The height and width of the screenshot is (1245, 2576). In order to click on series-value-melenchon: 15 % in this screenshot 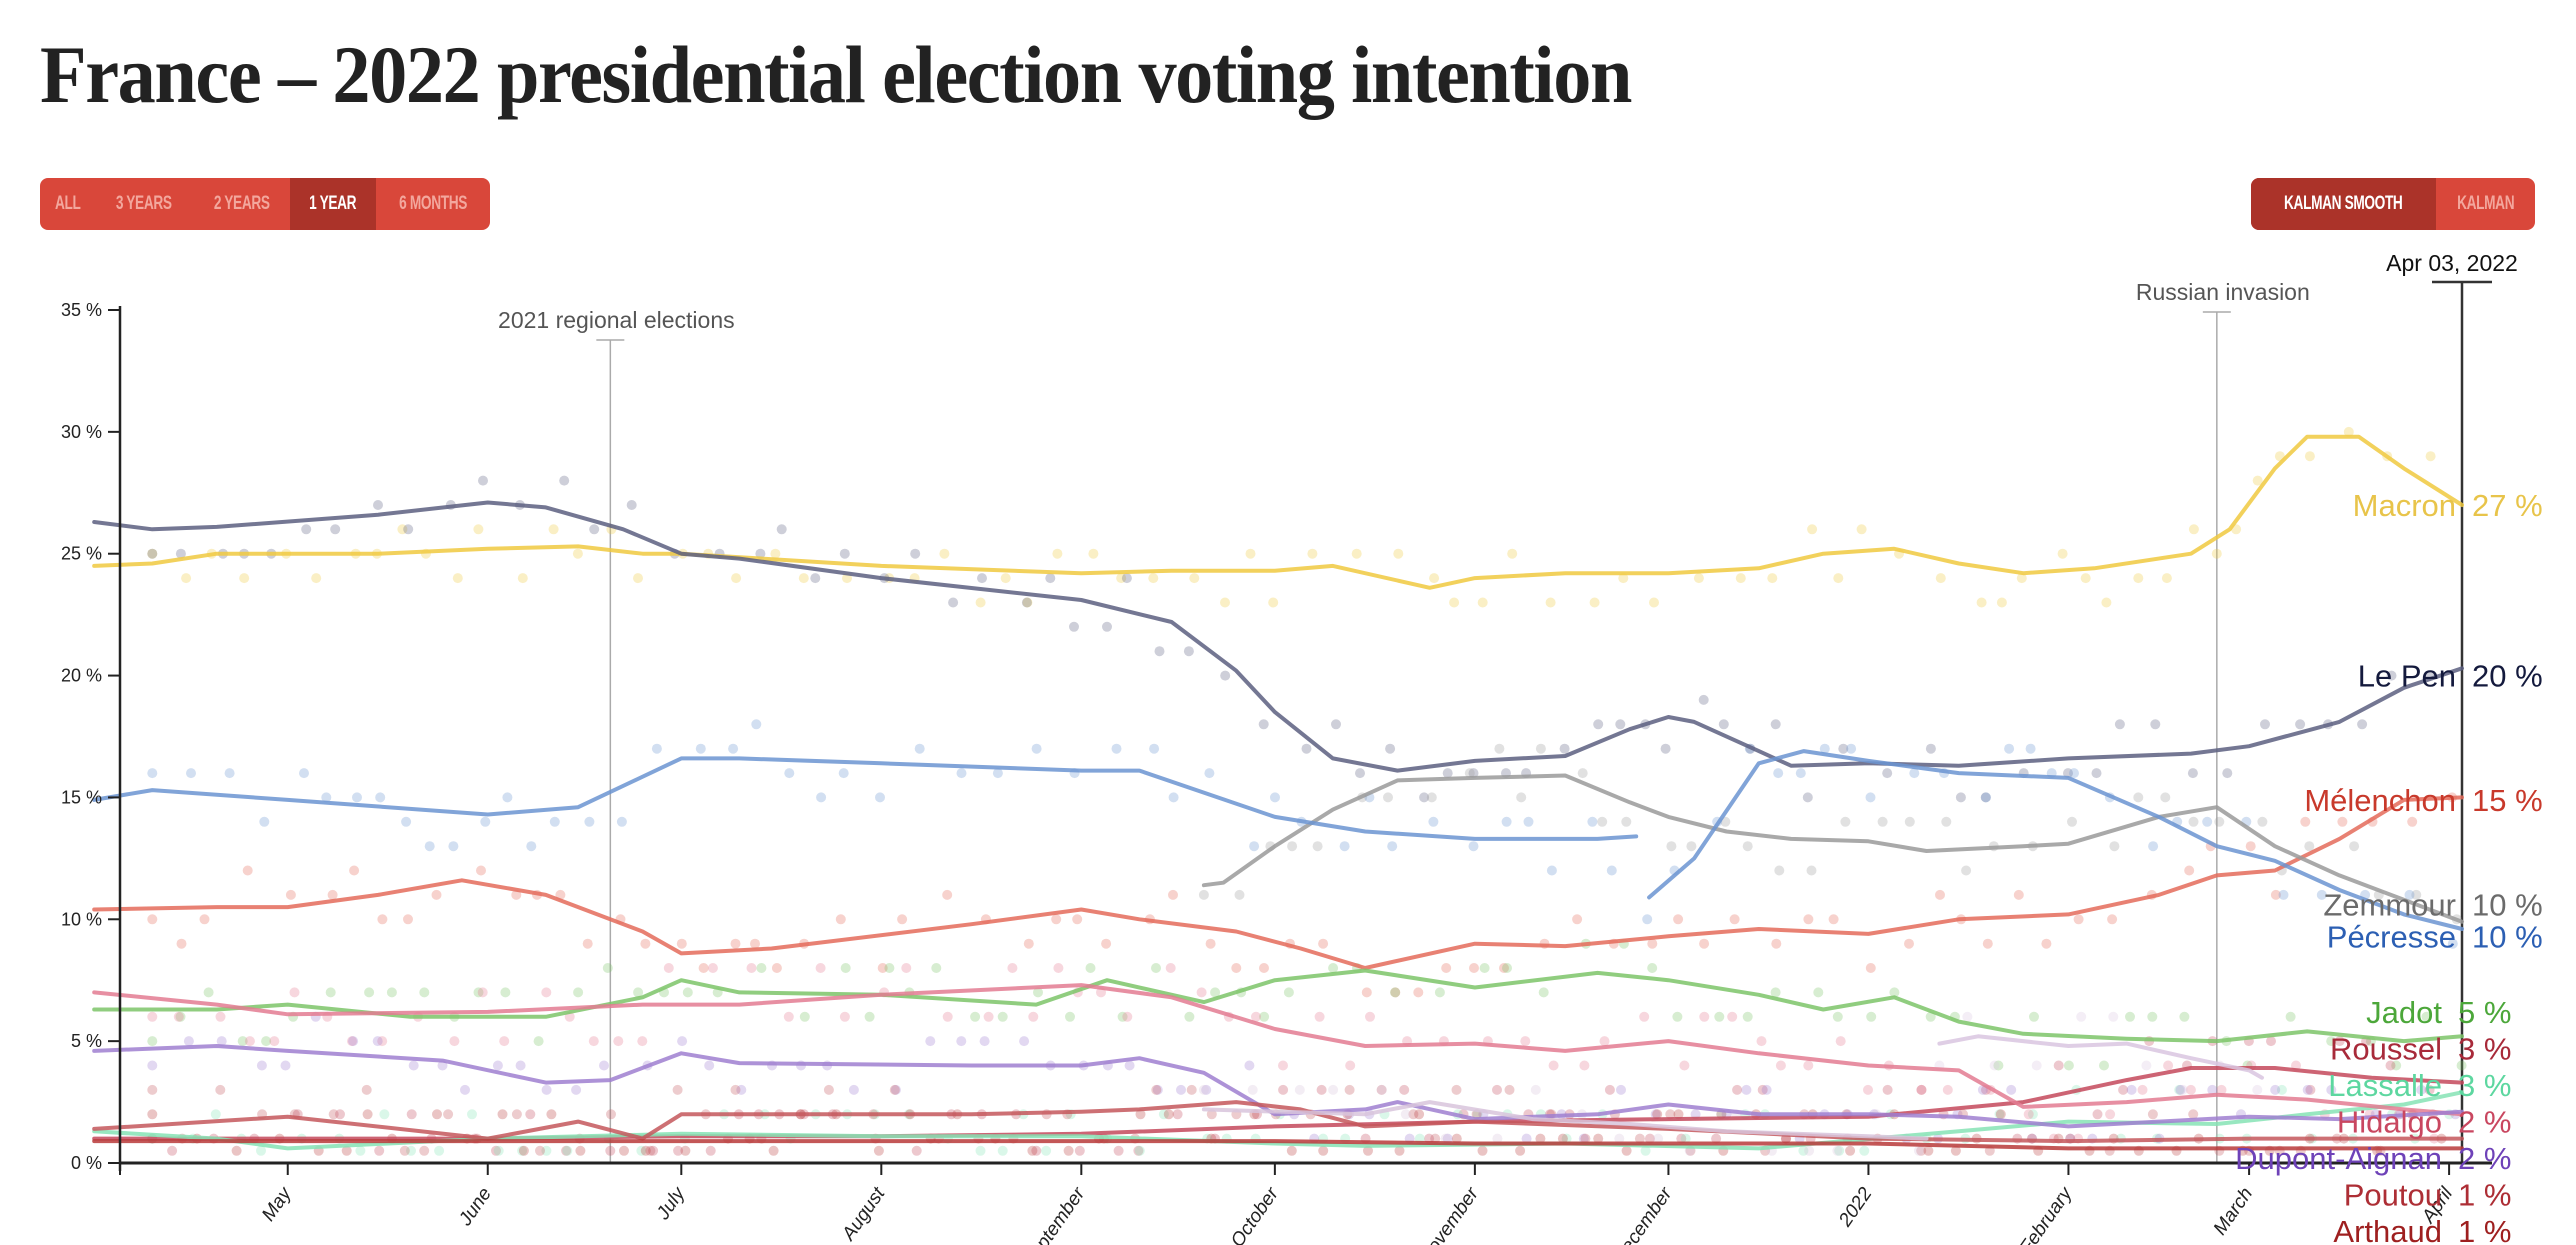, I will do `click(2507, 800)`.